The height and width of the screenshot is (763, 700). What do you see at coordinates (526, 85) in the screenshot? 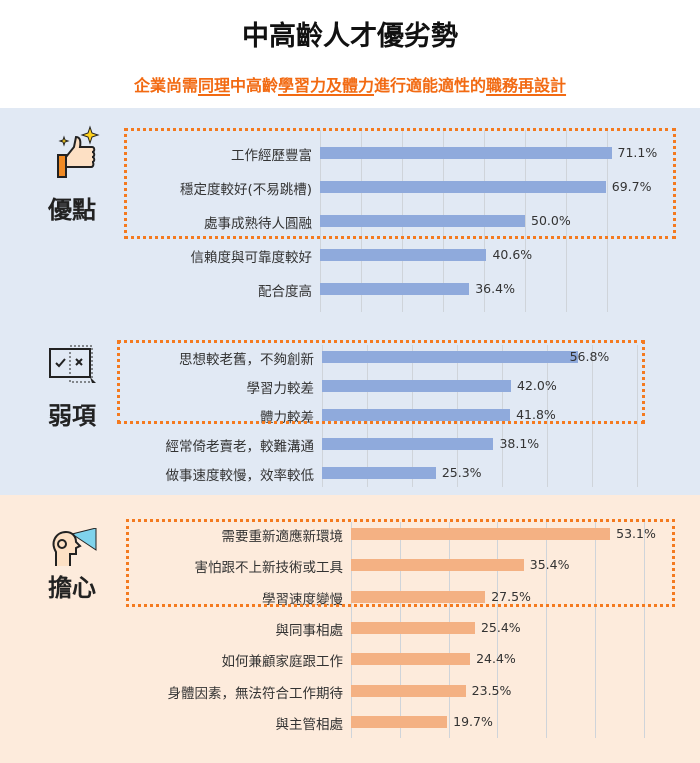
I see `subtitle-part: 職務再設計` at bounding box center [526, 85].